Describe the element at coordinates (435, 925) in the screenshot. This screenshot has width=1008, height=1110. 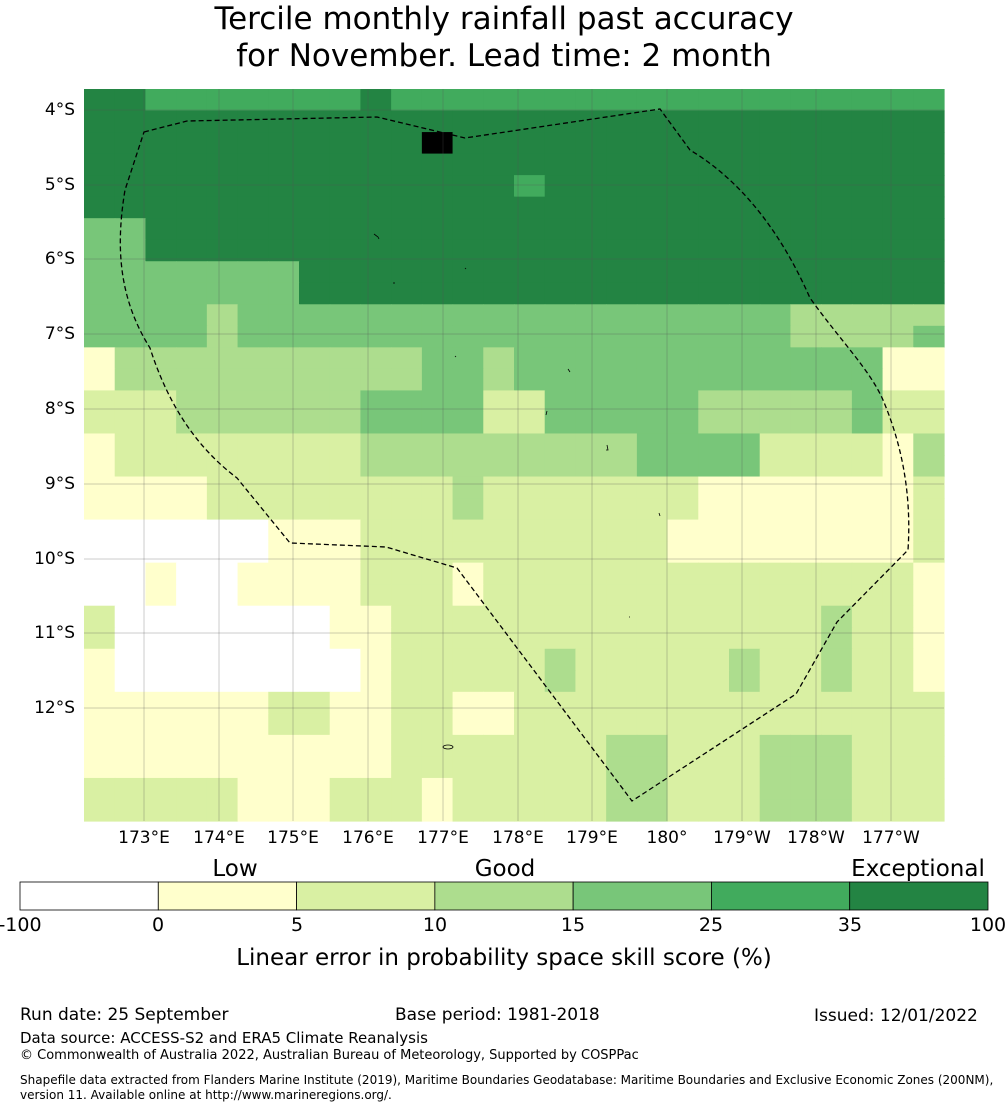
I see `colorbar-tick: 10` at that location.